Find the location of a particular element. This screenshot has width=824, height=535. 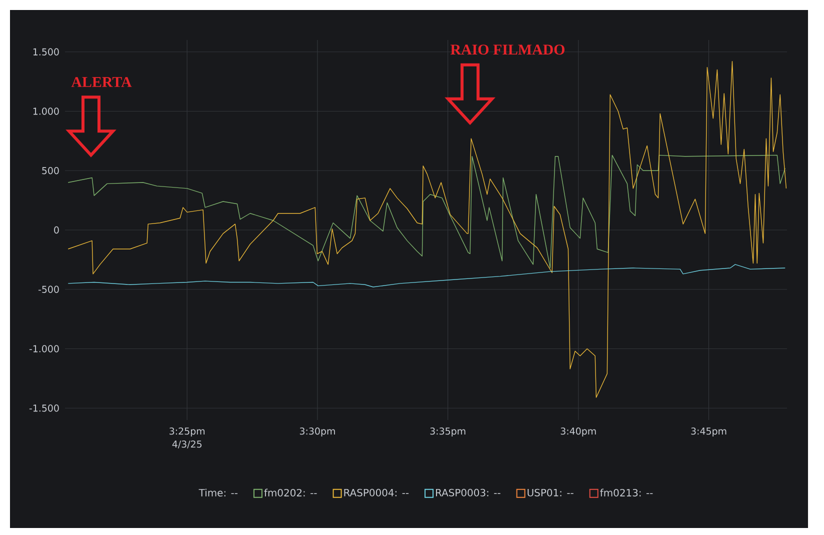

legend-label: USP01: -- is located at coordinates (551, 492).